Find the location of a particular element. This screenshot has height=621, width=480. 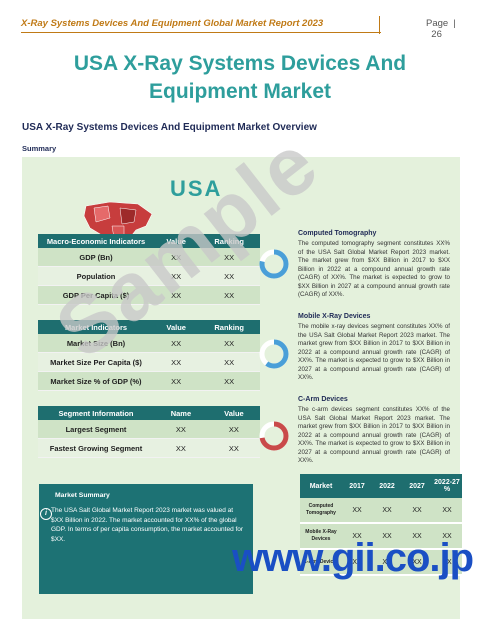

table-row: Mobile X-Ray Devices XX XX XX XX is located at coordinates (381, 536).